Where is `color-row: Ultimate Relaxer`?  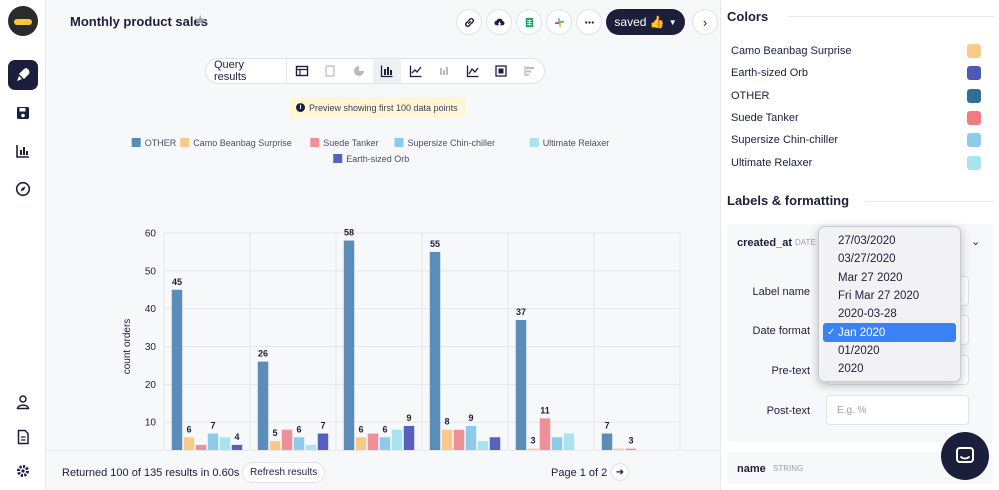
color-row: Ultimate Relaxer is located at coordinates (856, 163).